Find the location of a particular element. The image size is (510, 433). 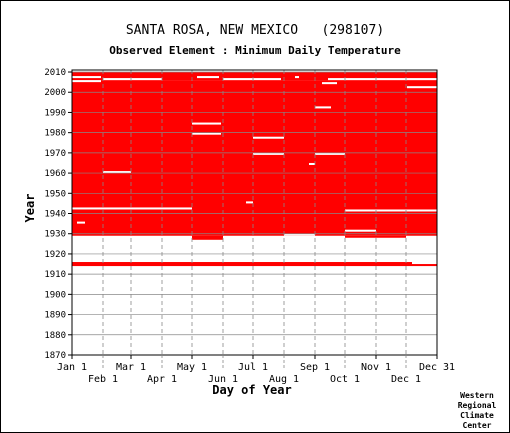

credit-block: Western Regional Climate Center is located at coordinates (477, 411).